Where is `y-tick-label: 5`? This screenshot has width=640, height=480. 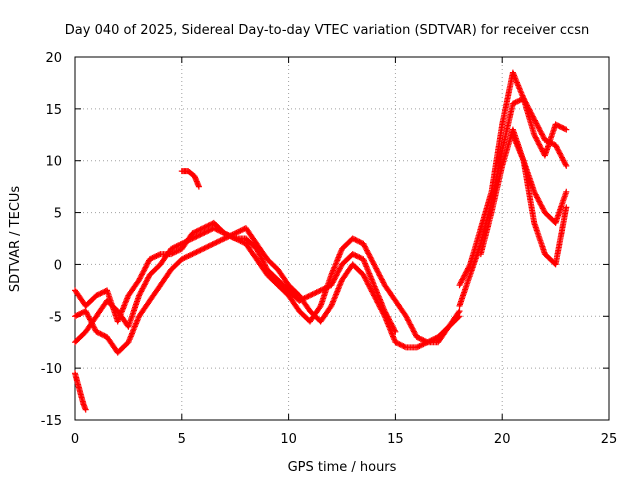
y-tick-label: 5 is located at coordinates (58, 214).